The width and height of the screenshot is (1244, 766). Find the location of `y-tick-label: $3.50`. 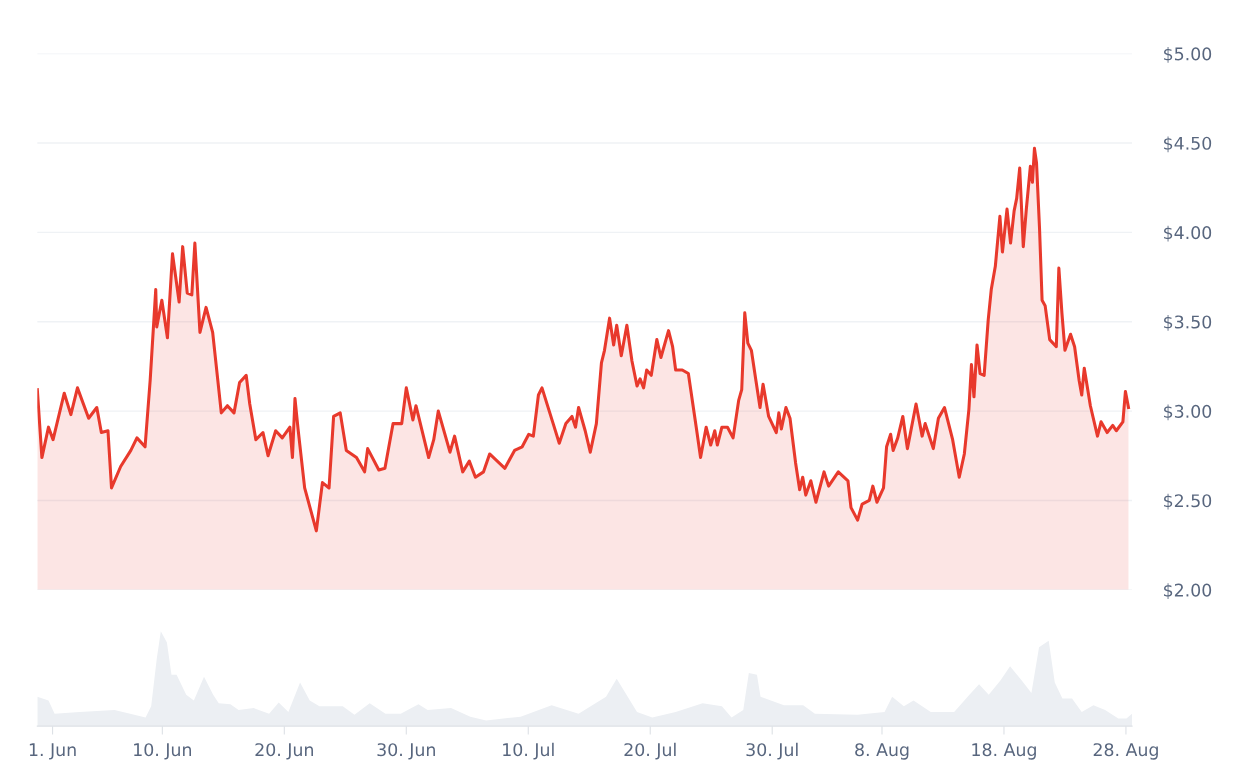

y-tick-label: $3.50 is located at coordinates (1188, 323).